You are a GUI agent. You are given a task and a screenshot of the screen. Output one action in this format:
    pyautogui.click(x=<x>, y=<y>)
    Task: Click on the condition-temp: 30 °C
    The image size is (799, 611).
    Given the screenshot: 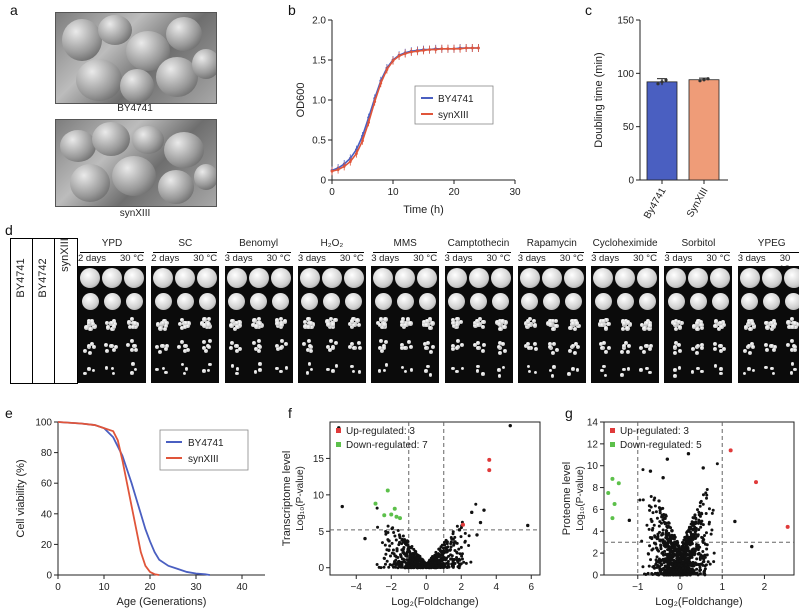 What is the action you would take?
    pyautogui.click(x=645, y=258)
    